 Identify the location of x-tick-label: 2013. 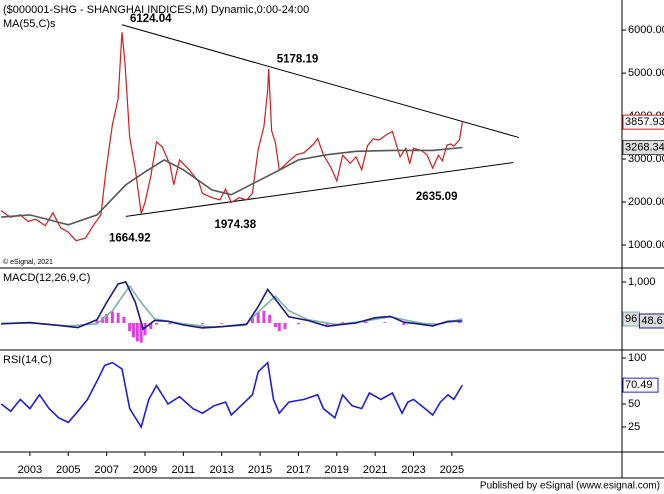
(221, 470).